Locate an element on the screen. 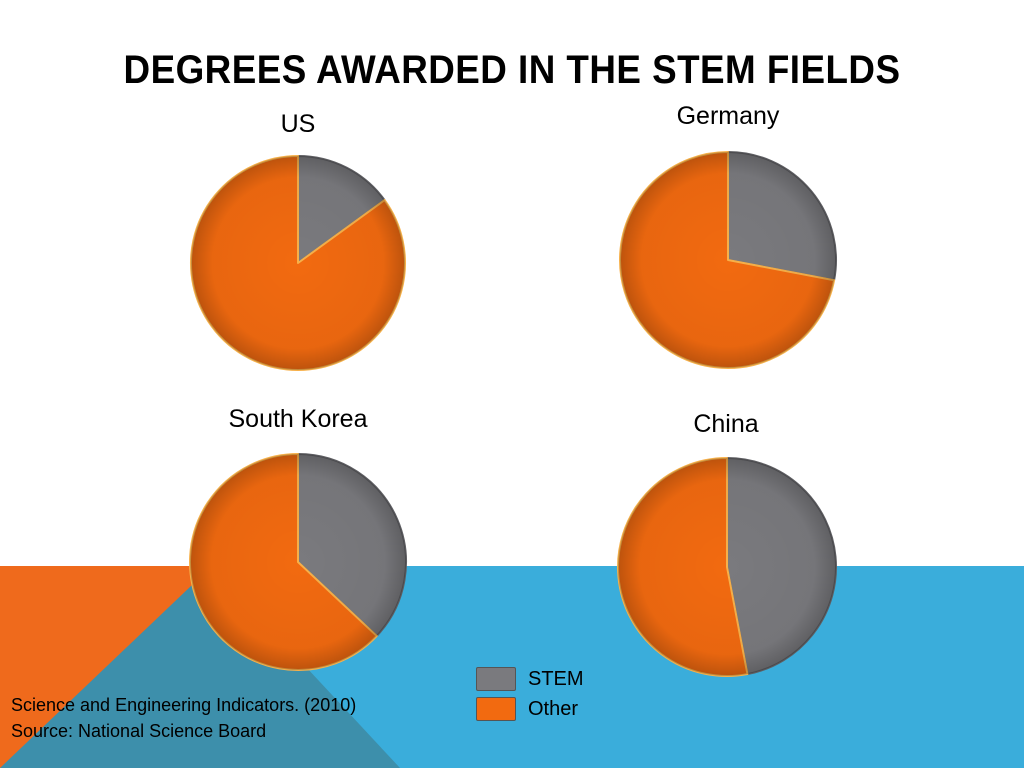 The width and height of the screenshot is (1024, 768). stem-swatch is located at coordinates (496, 679).